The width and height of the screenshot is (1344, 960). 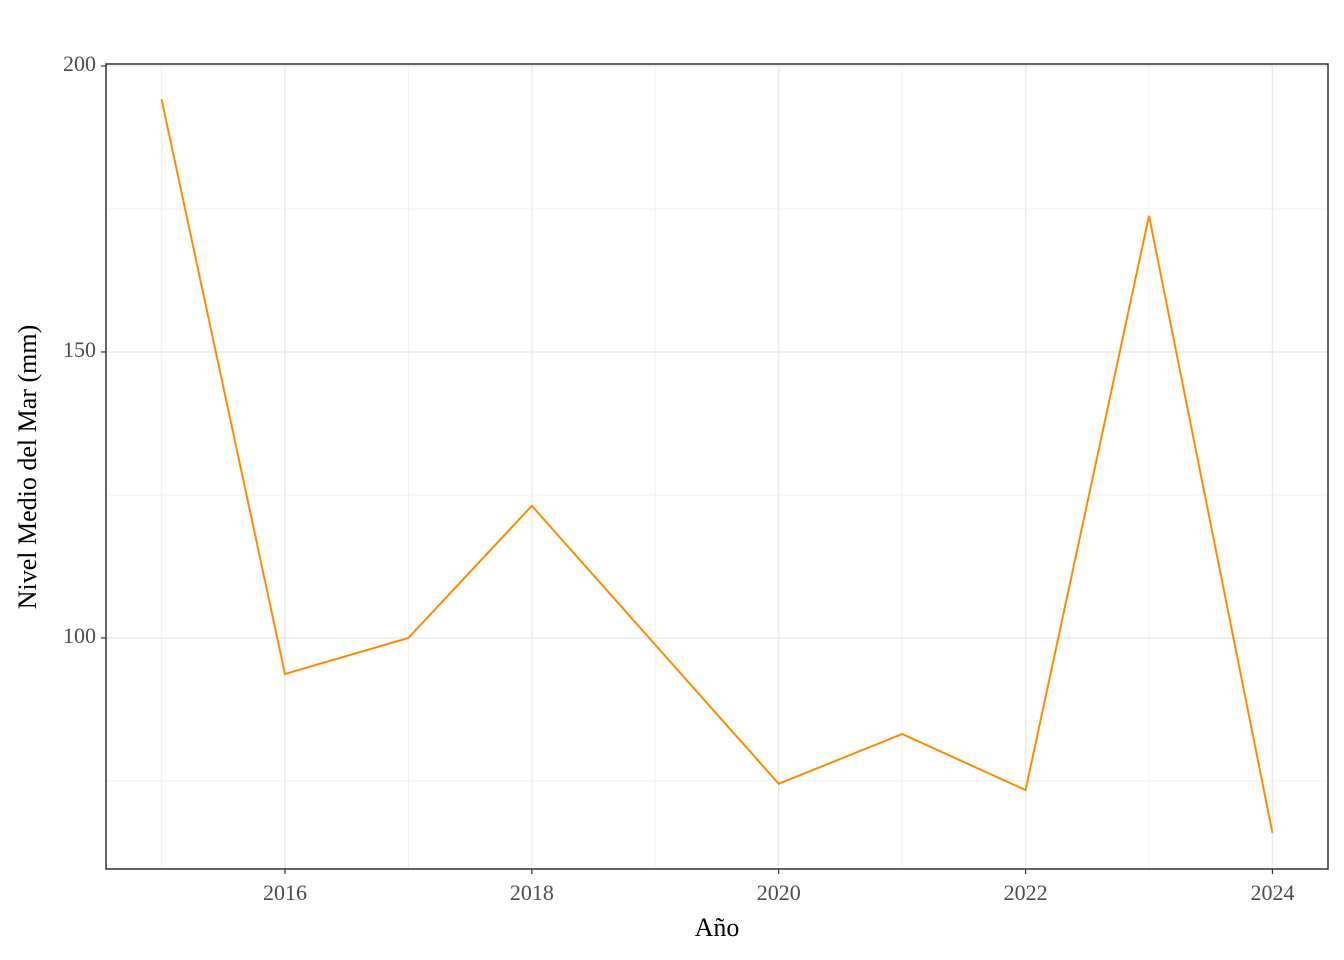 What do you see at coordinates (532, 892) in the screenshot?
I see `x-tick-label: 2018` at bounding box center [532, 892].